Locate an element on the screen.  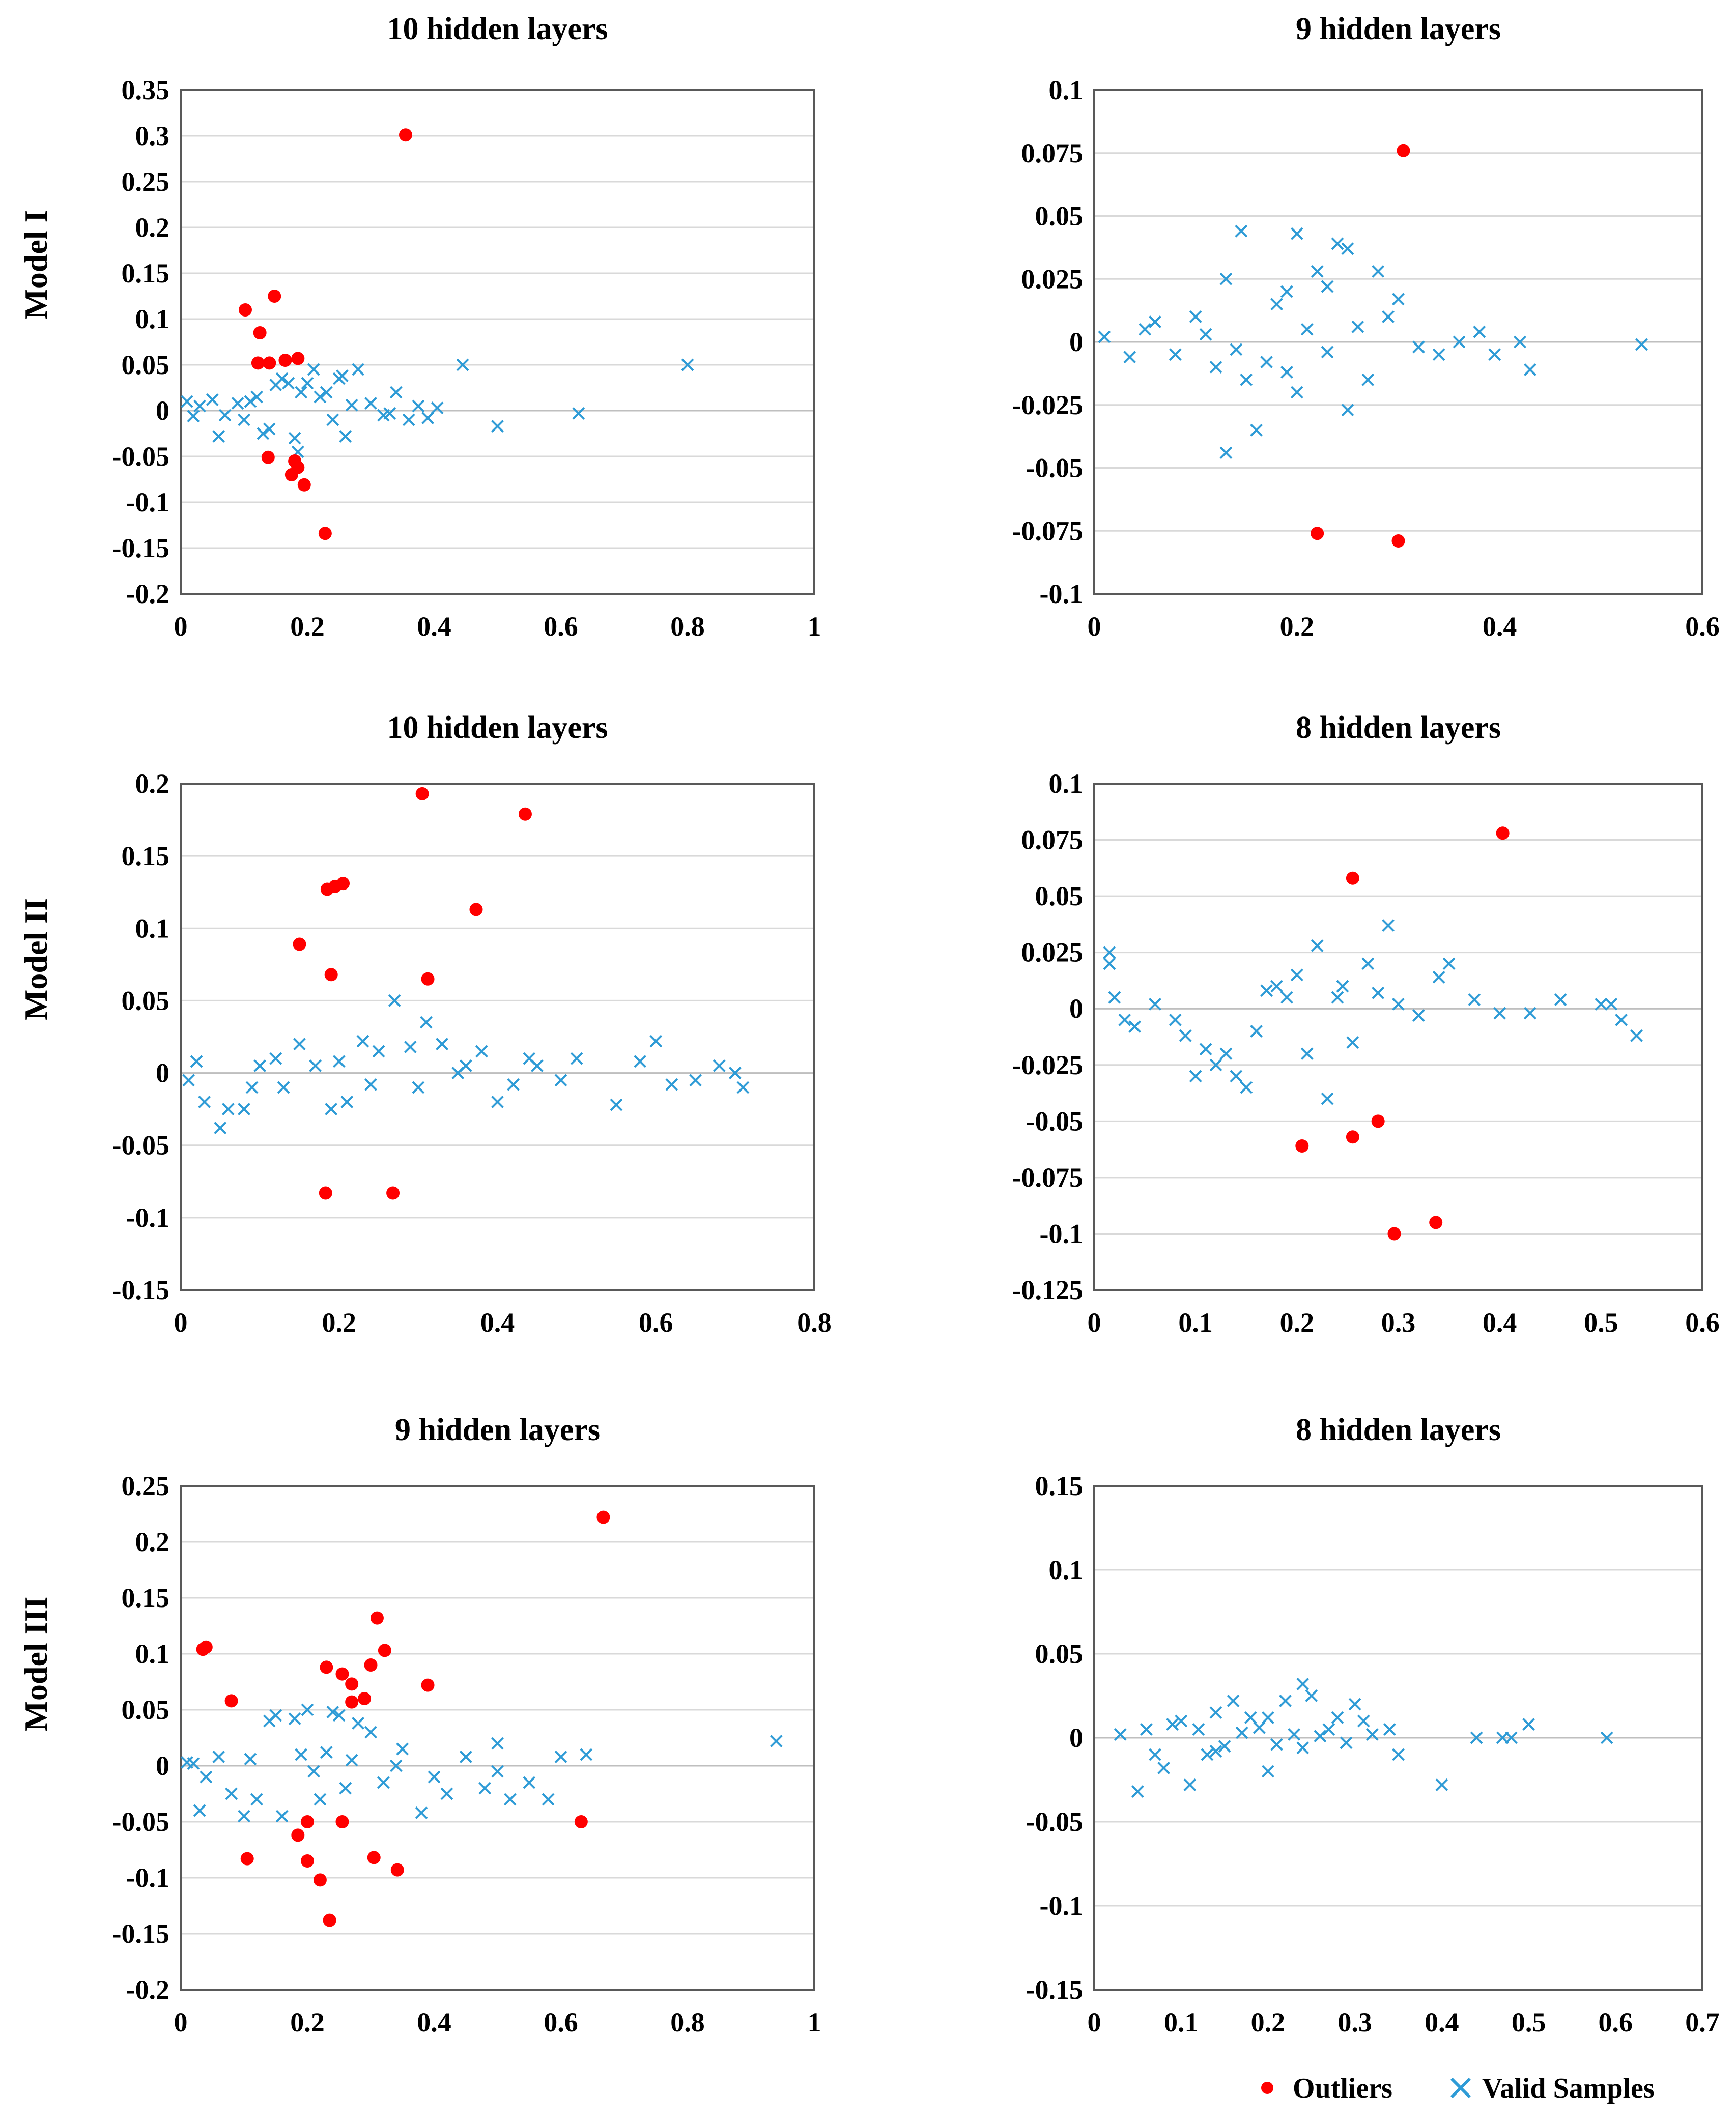
x-tick-label: 0.3 is located at coordinates (1354, 2022).